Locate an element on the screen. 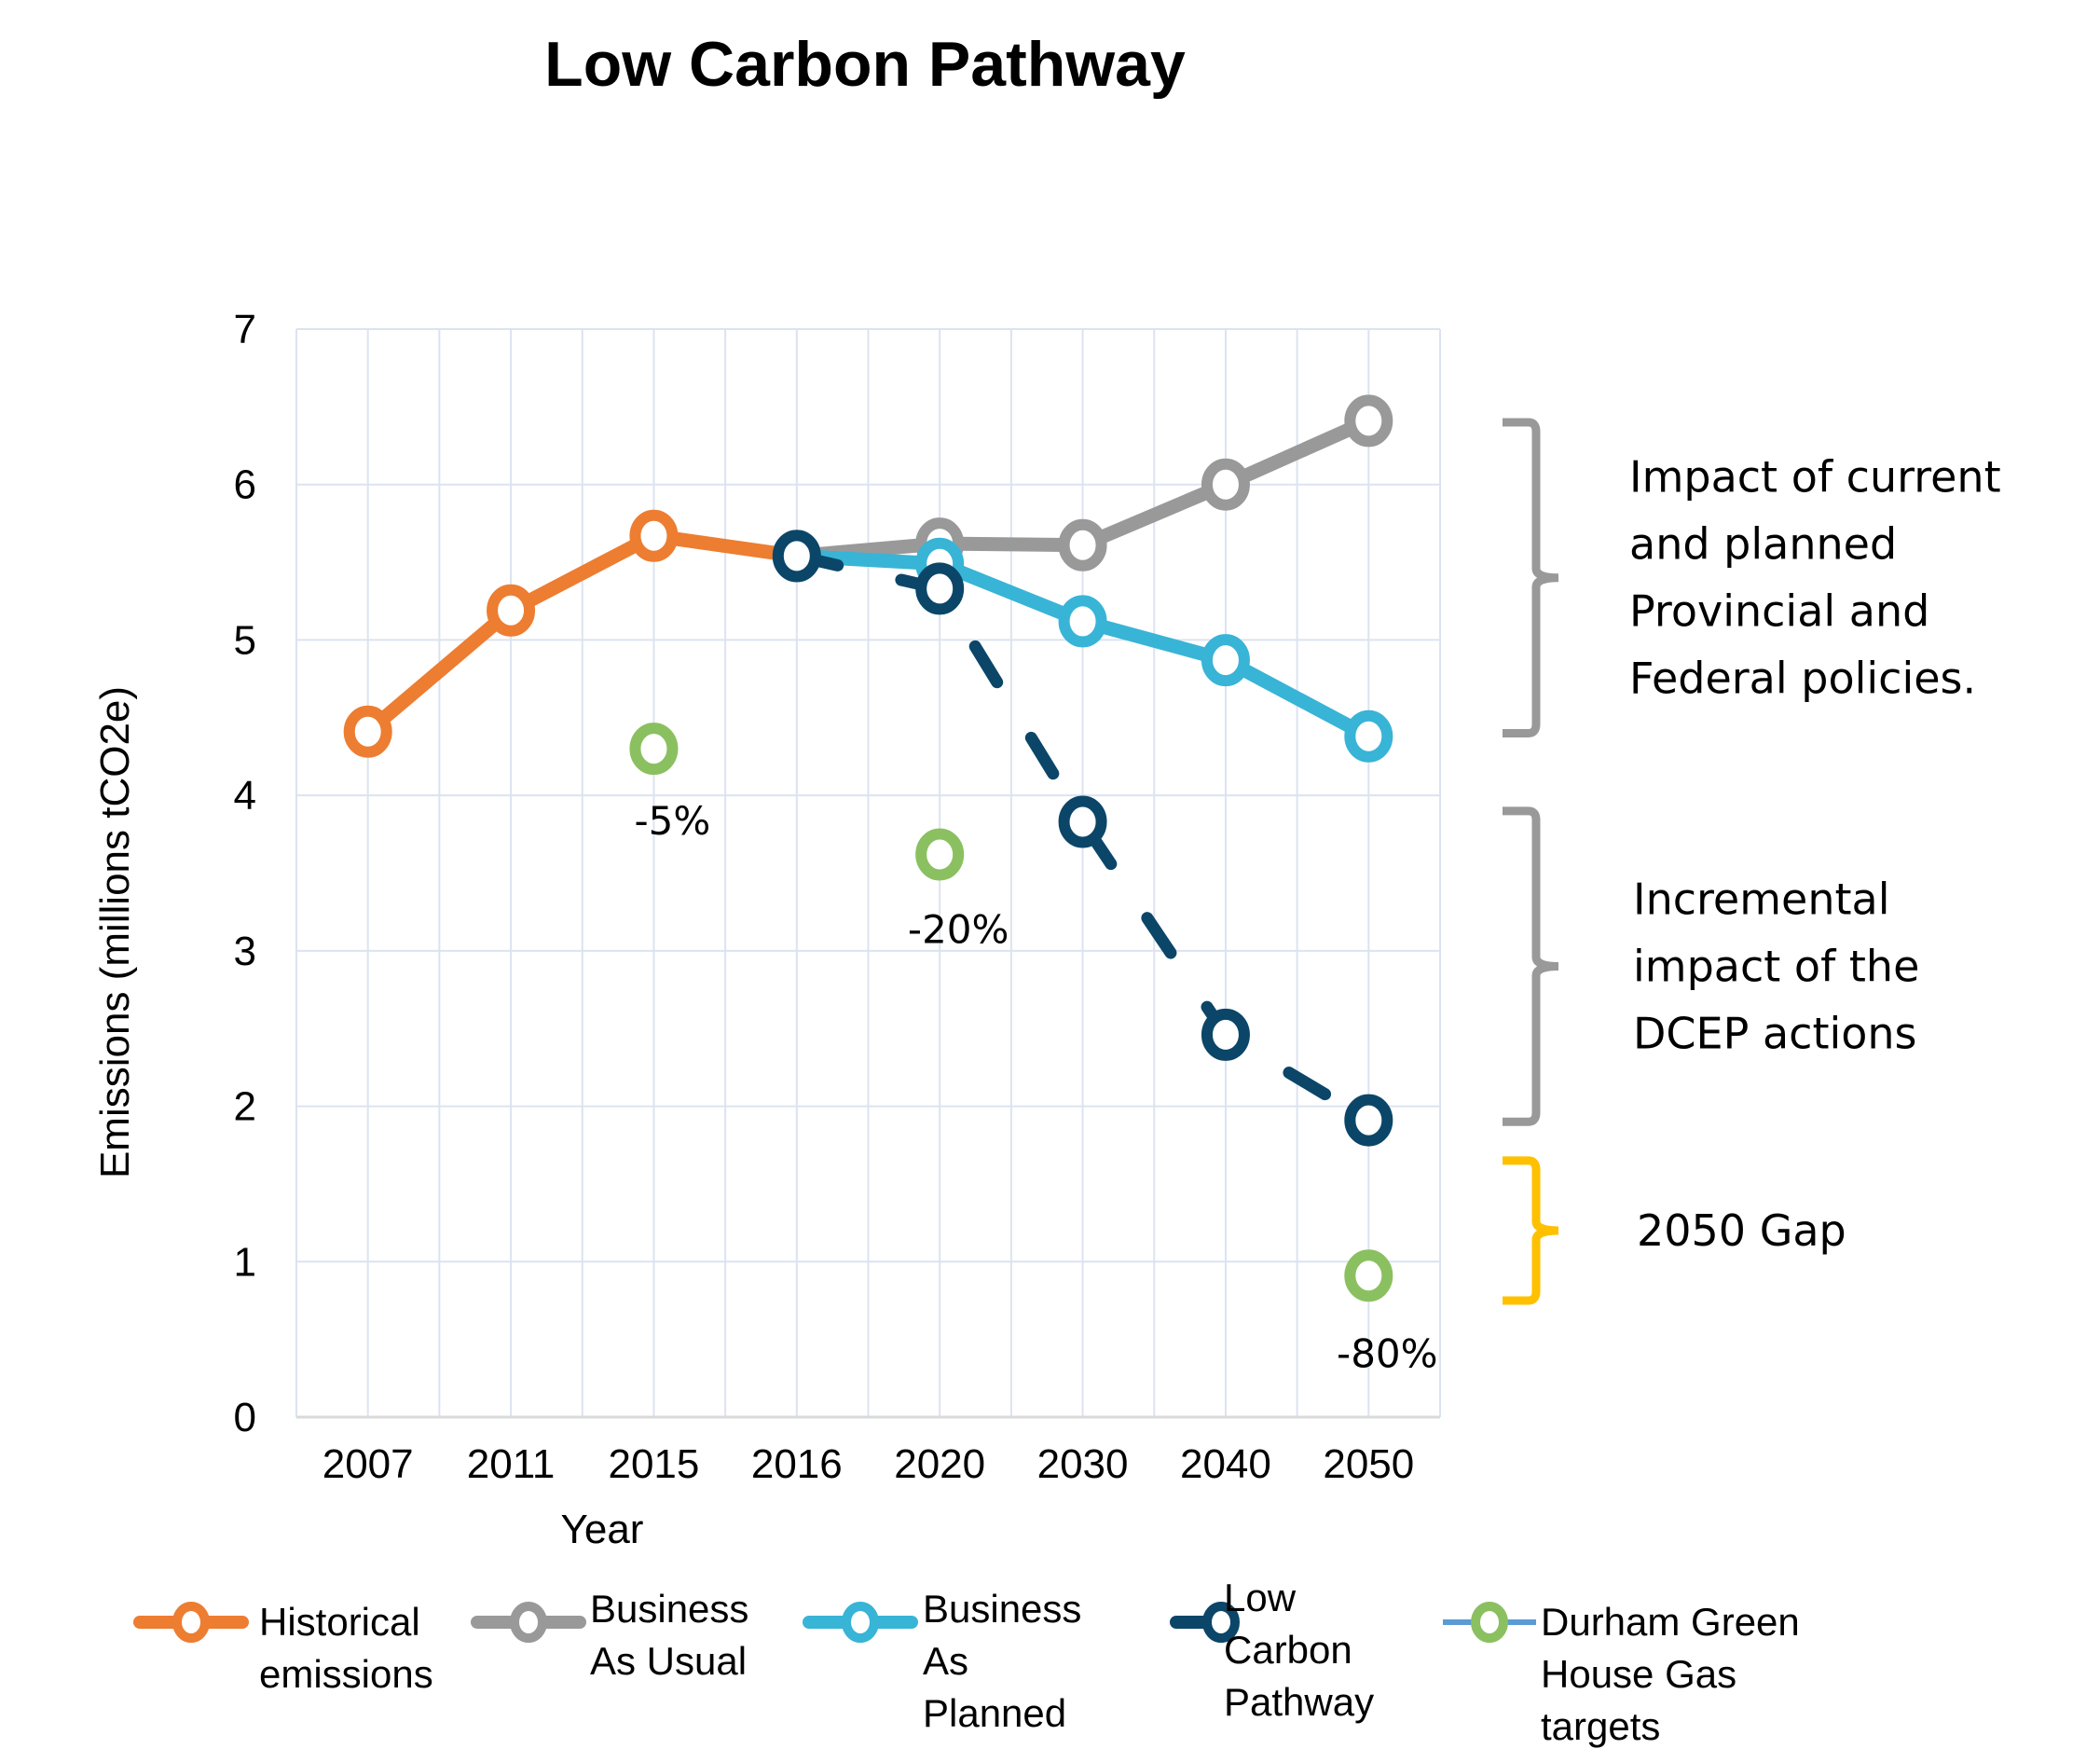 Image resolution: width=2100 pixels, height=1749 pixels. y-tick-label: 6 is located at coordinates (245, 485).